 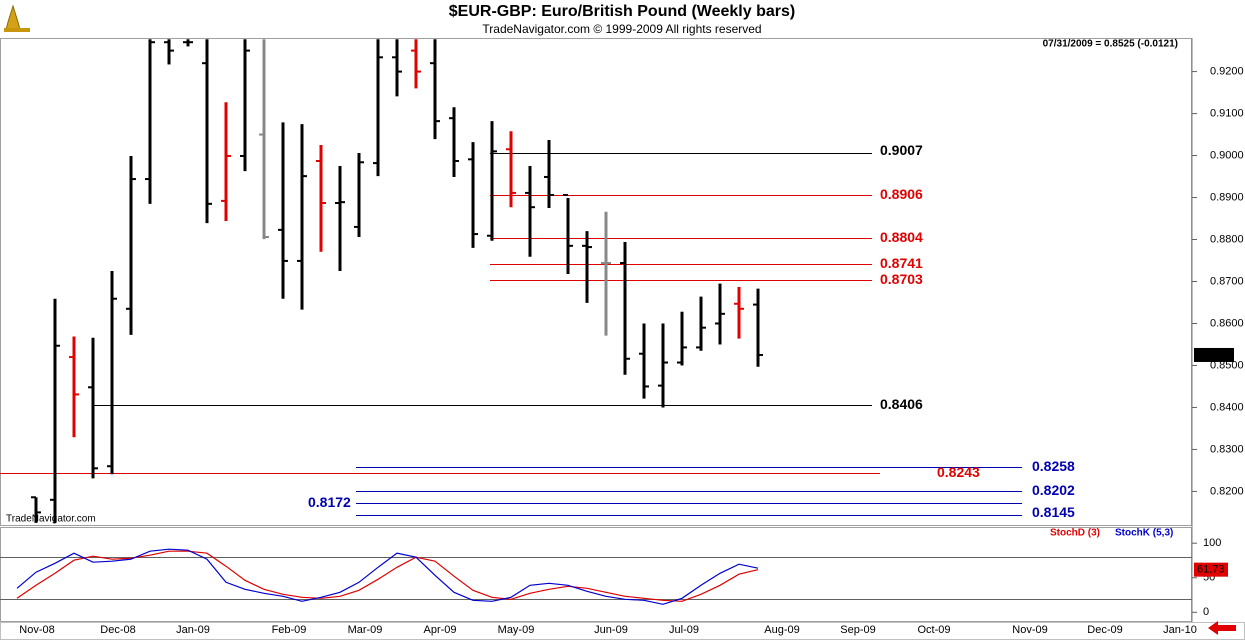 I want to click on legend-entry: StochD (3), so click(x=1075, y=533).